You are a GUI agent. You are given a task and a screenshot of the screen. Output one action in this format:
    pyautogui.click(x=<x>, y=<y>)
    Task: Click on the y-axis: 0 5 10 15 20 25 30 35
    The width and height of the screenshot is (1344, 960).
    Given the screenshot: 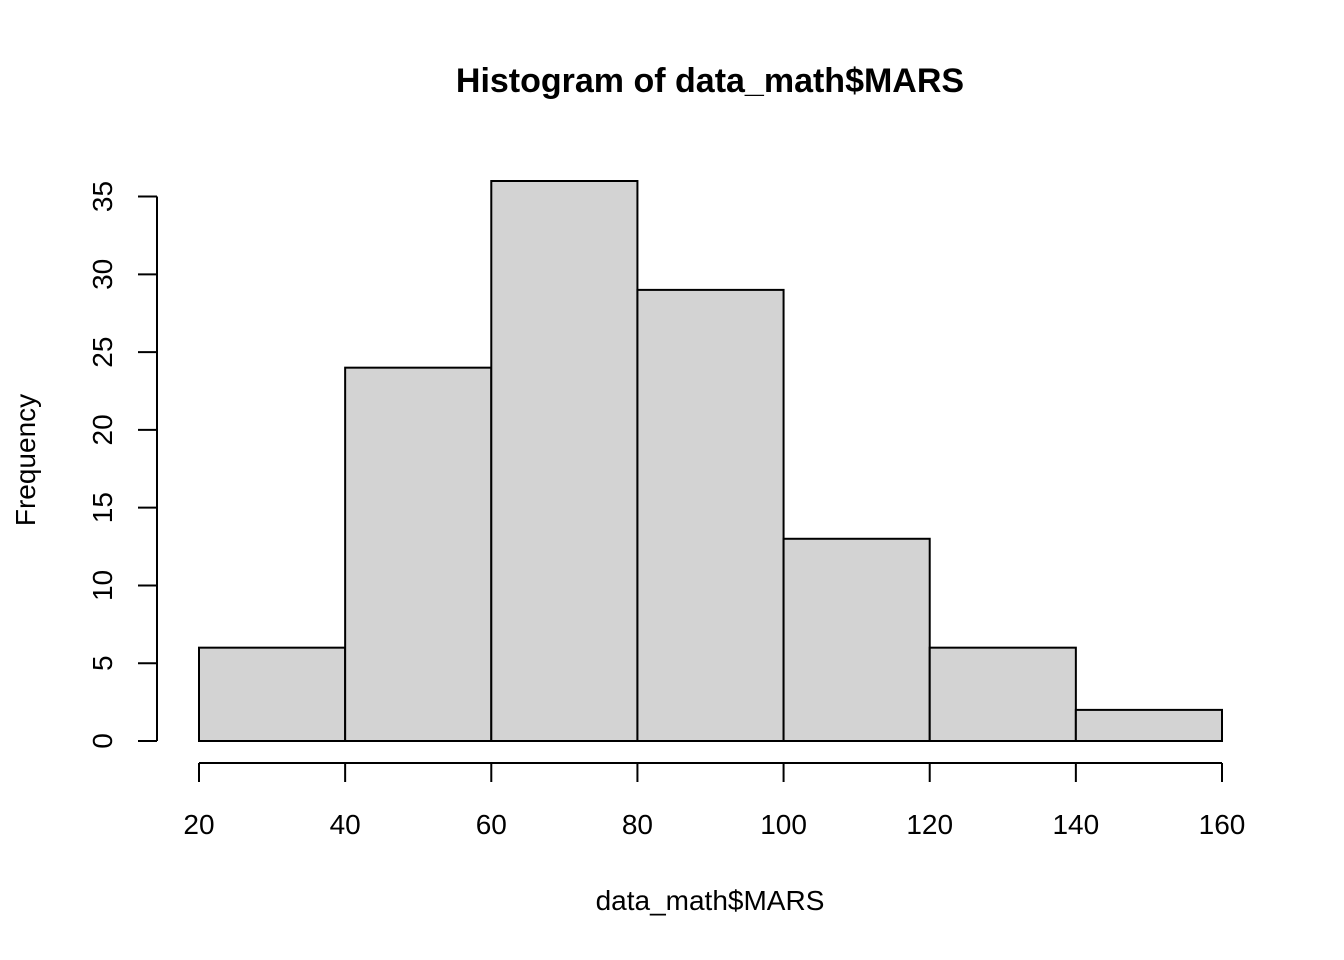 What is the action you would take?
    pyautogui.click(x=122, y=465)
    